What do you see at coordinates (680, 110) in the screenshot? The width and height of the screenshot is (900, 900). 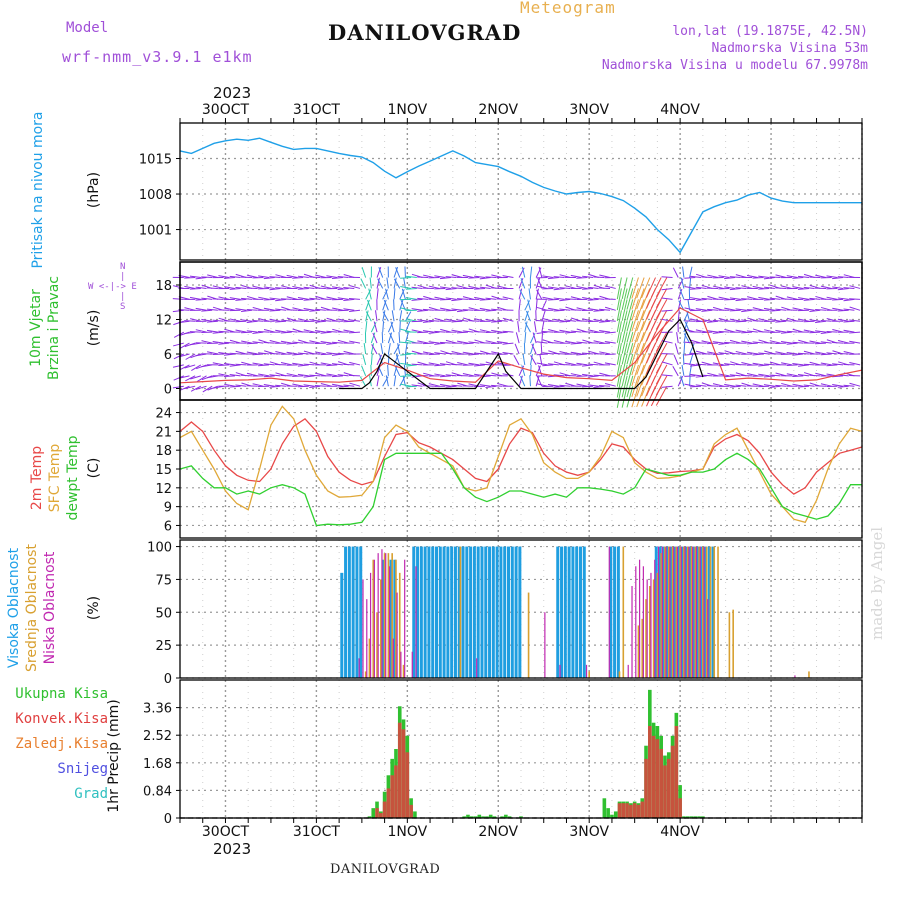 I see `x-tick-label-top: 4NOV` at bounding box center [680, 110].